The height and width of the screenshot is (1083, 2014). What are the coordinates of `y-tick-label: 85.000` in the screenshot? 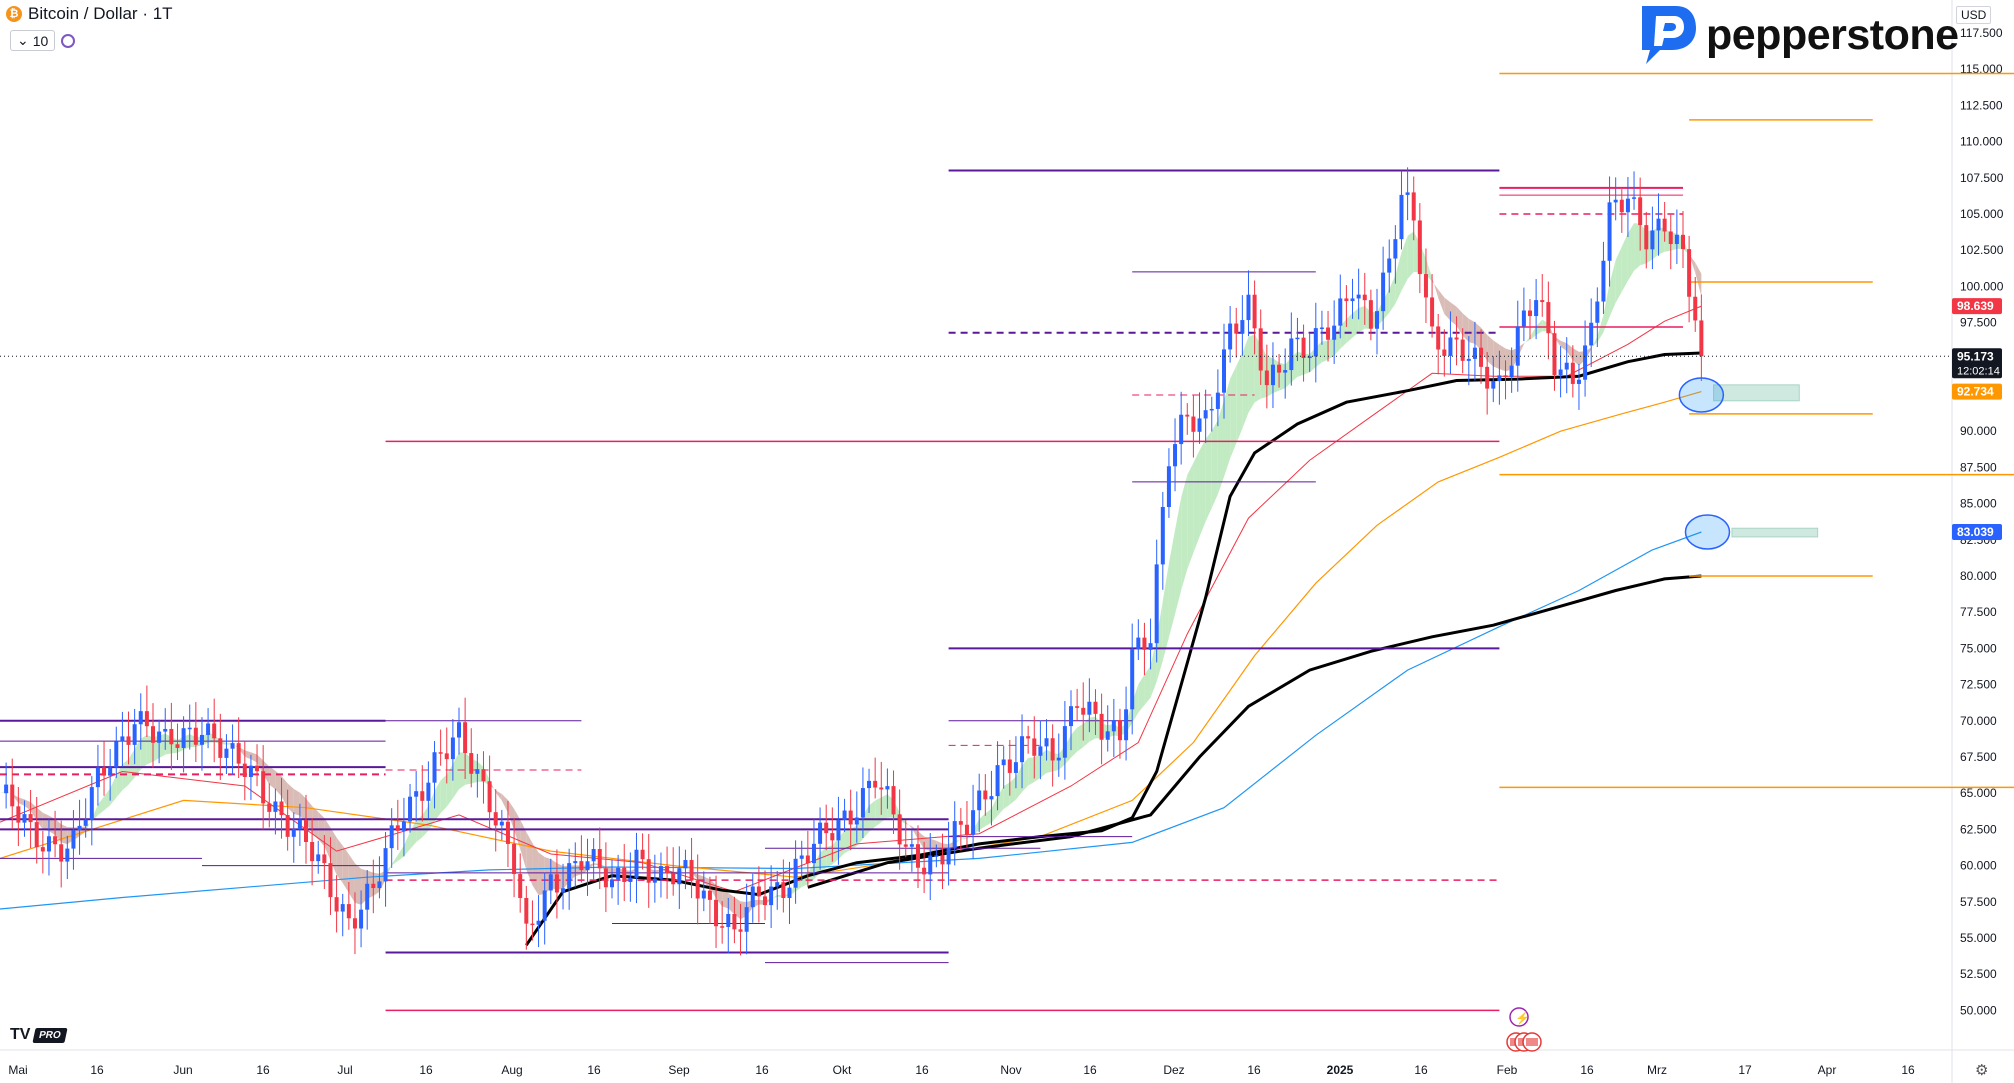 It's located at (1978, 504).